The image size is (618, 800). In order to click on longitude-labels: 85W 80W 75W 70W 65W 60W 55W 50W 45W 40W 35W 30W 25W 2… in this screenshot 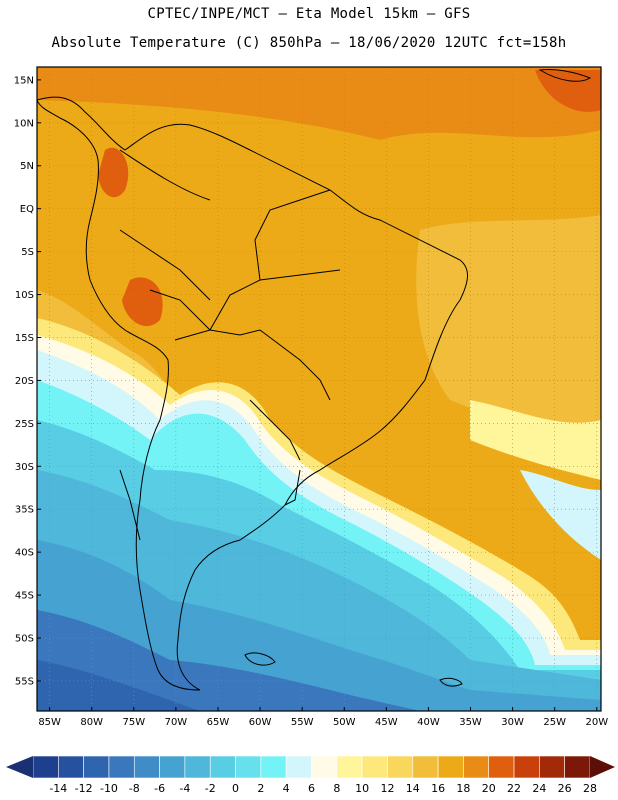, I will do `click(323, 717)`.